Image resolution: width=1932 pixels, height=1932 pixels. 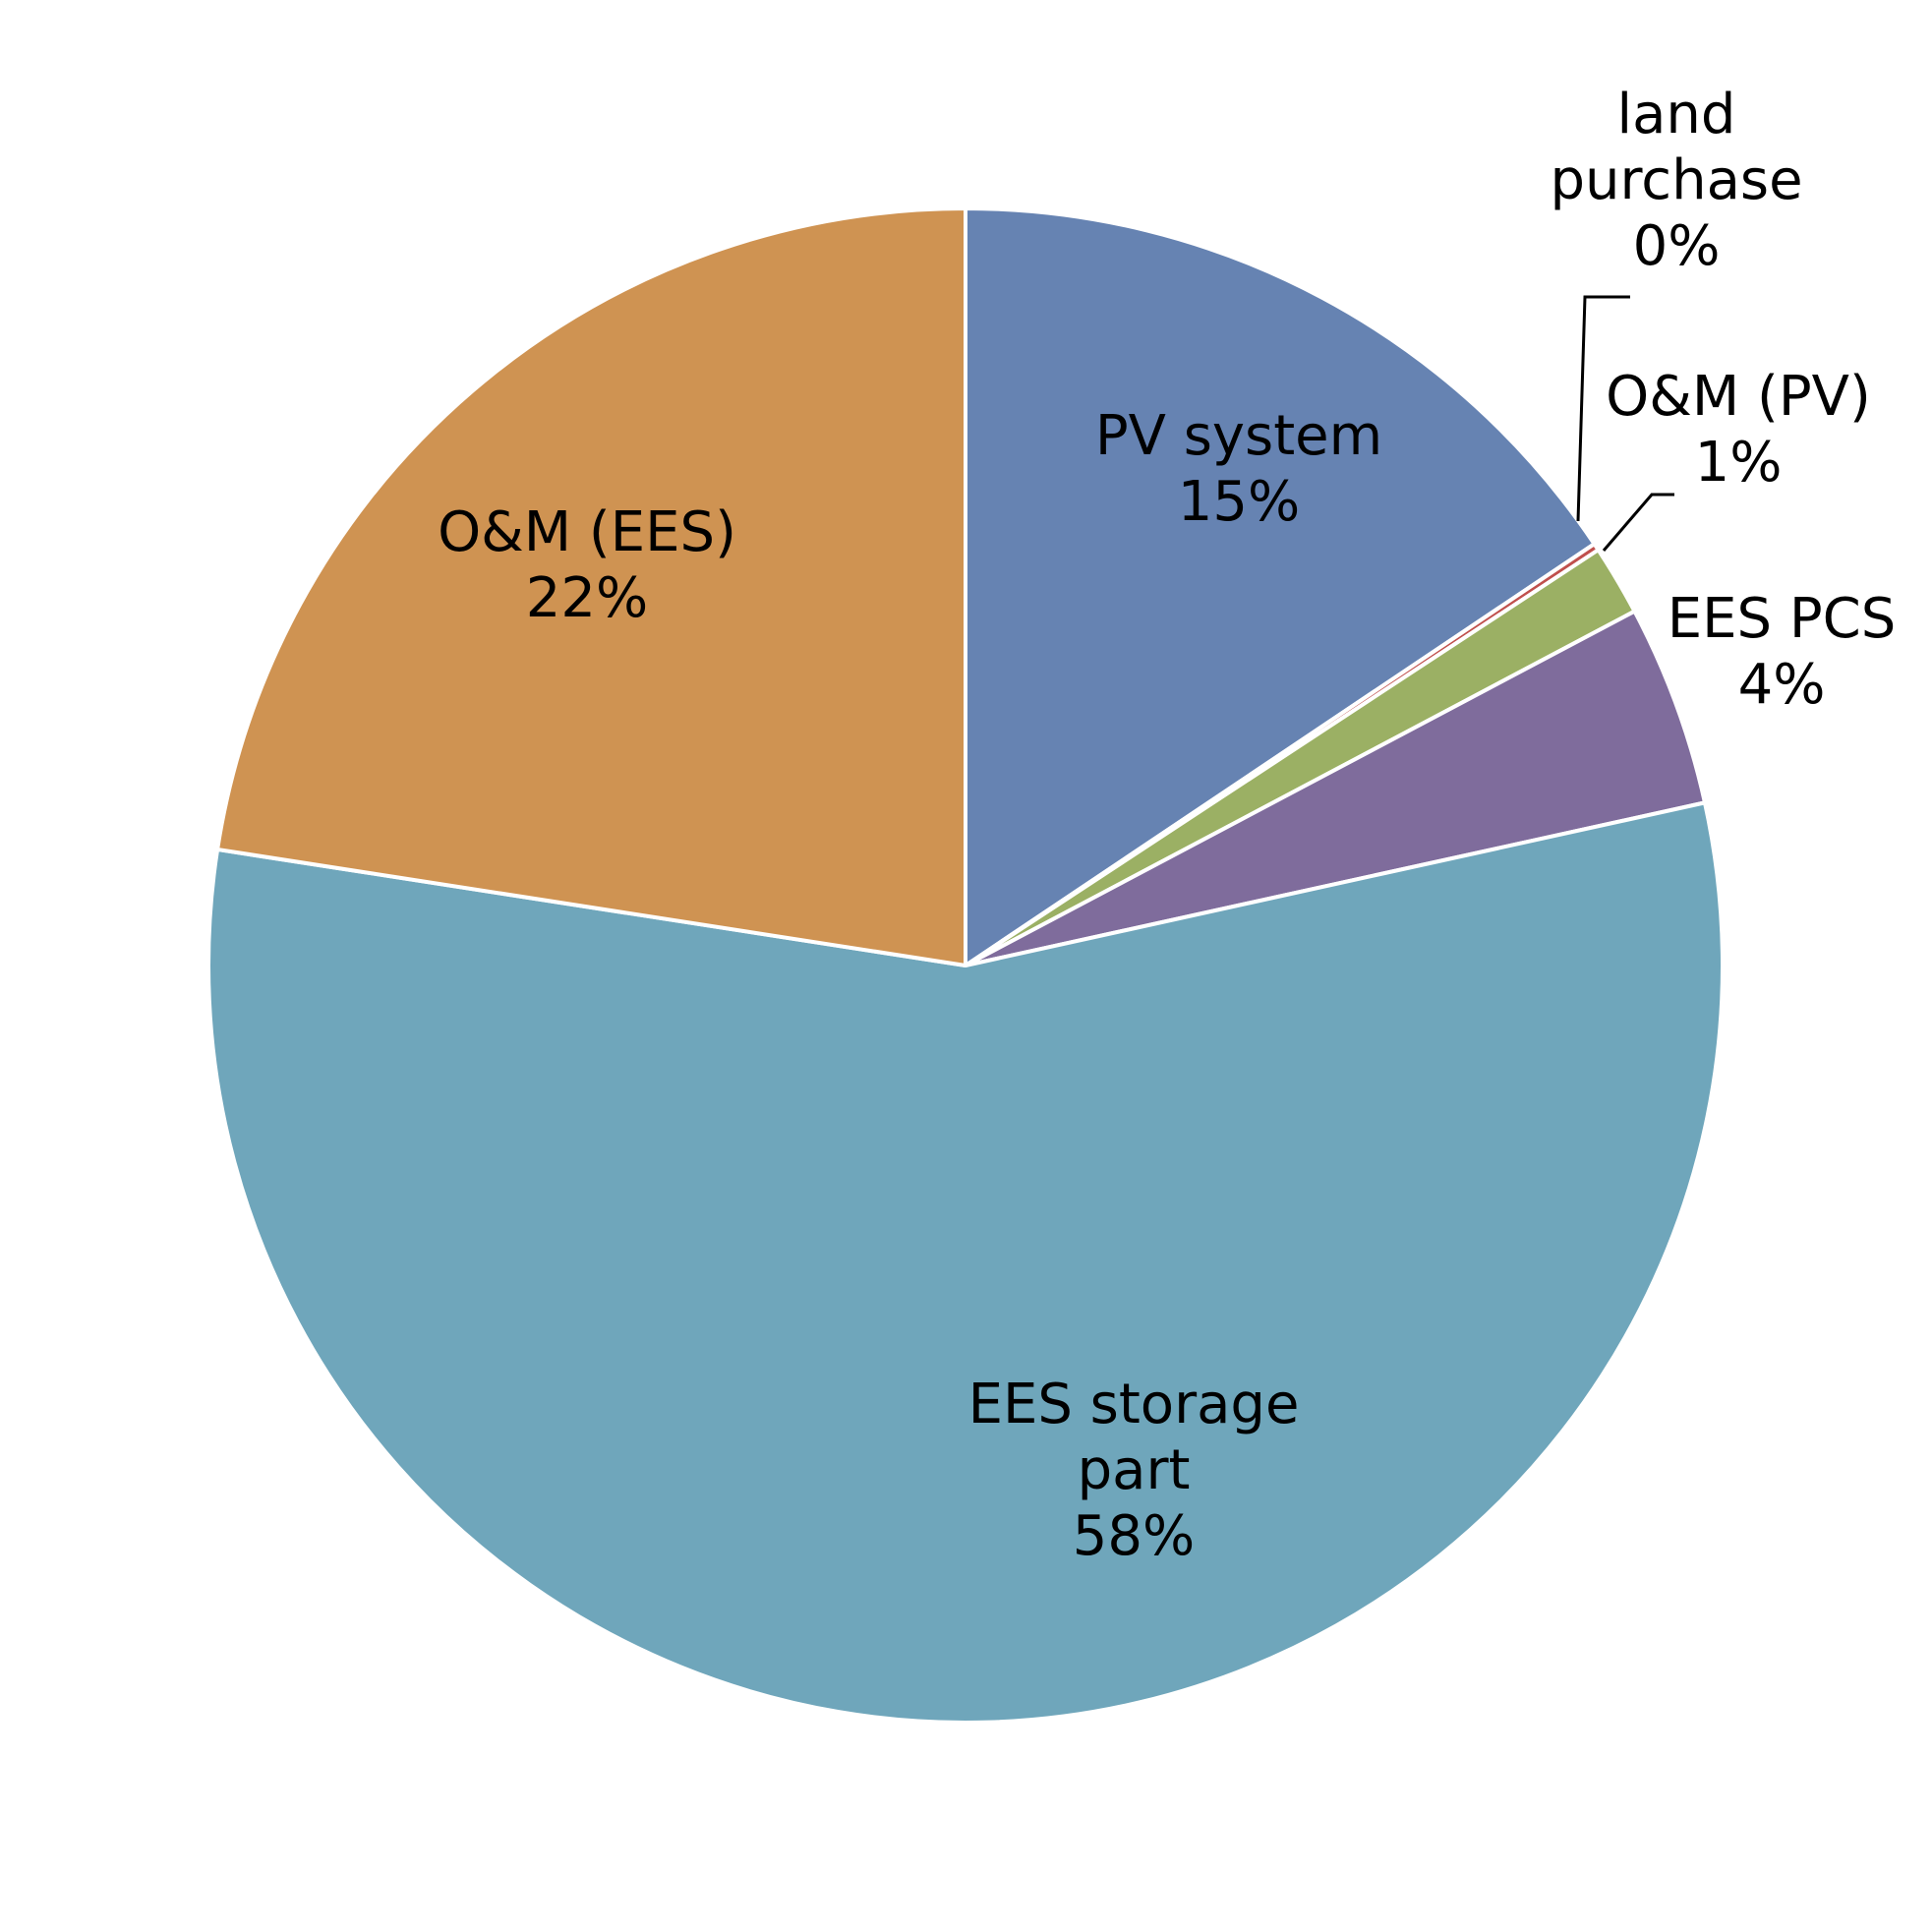 I want to click on leader-lines, so click(x=1625, y=423).